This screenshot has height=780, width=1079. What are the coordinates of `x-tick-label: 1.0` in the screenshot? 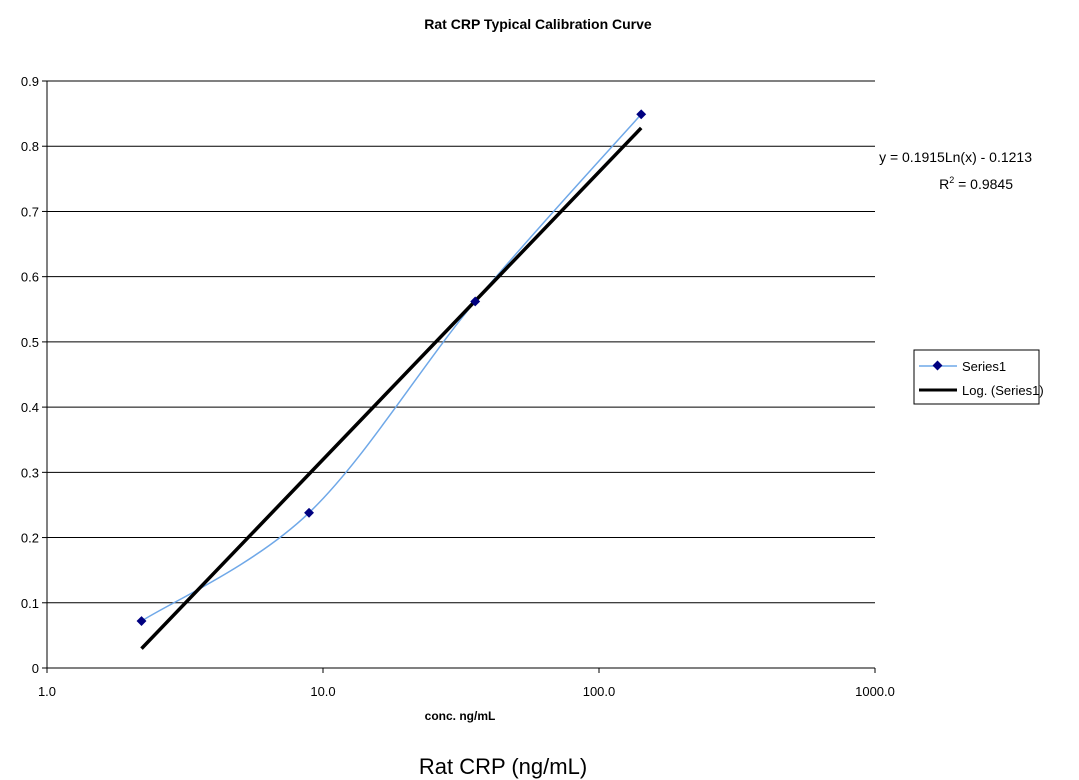 It's located at (47, 691).